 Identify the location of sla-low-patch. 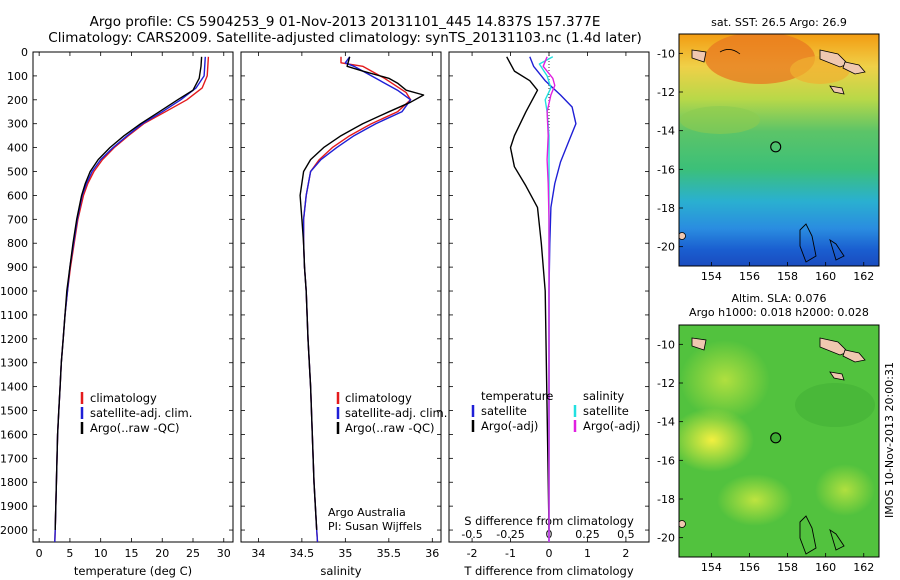
(835, 405).